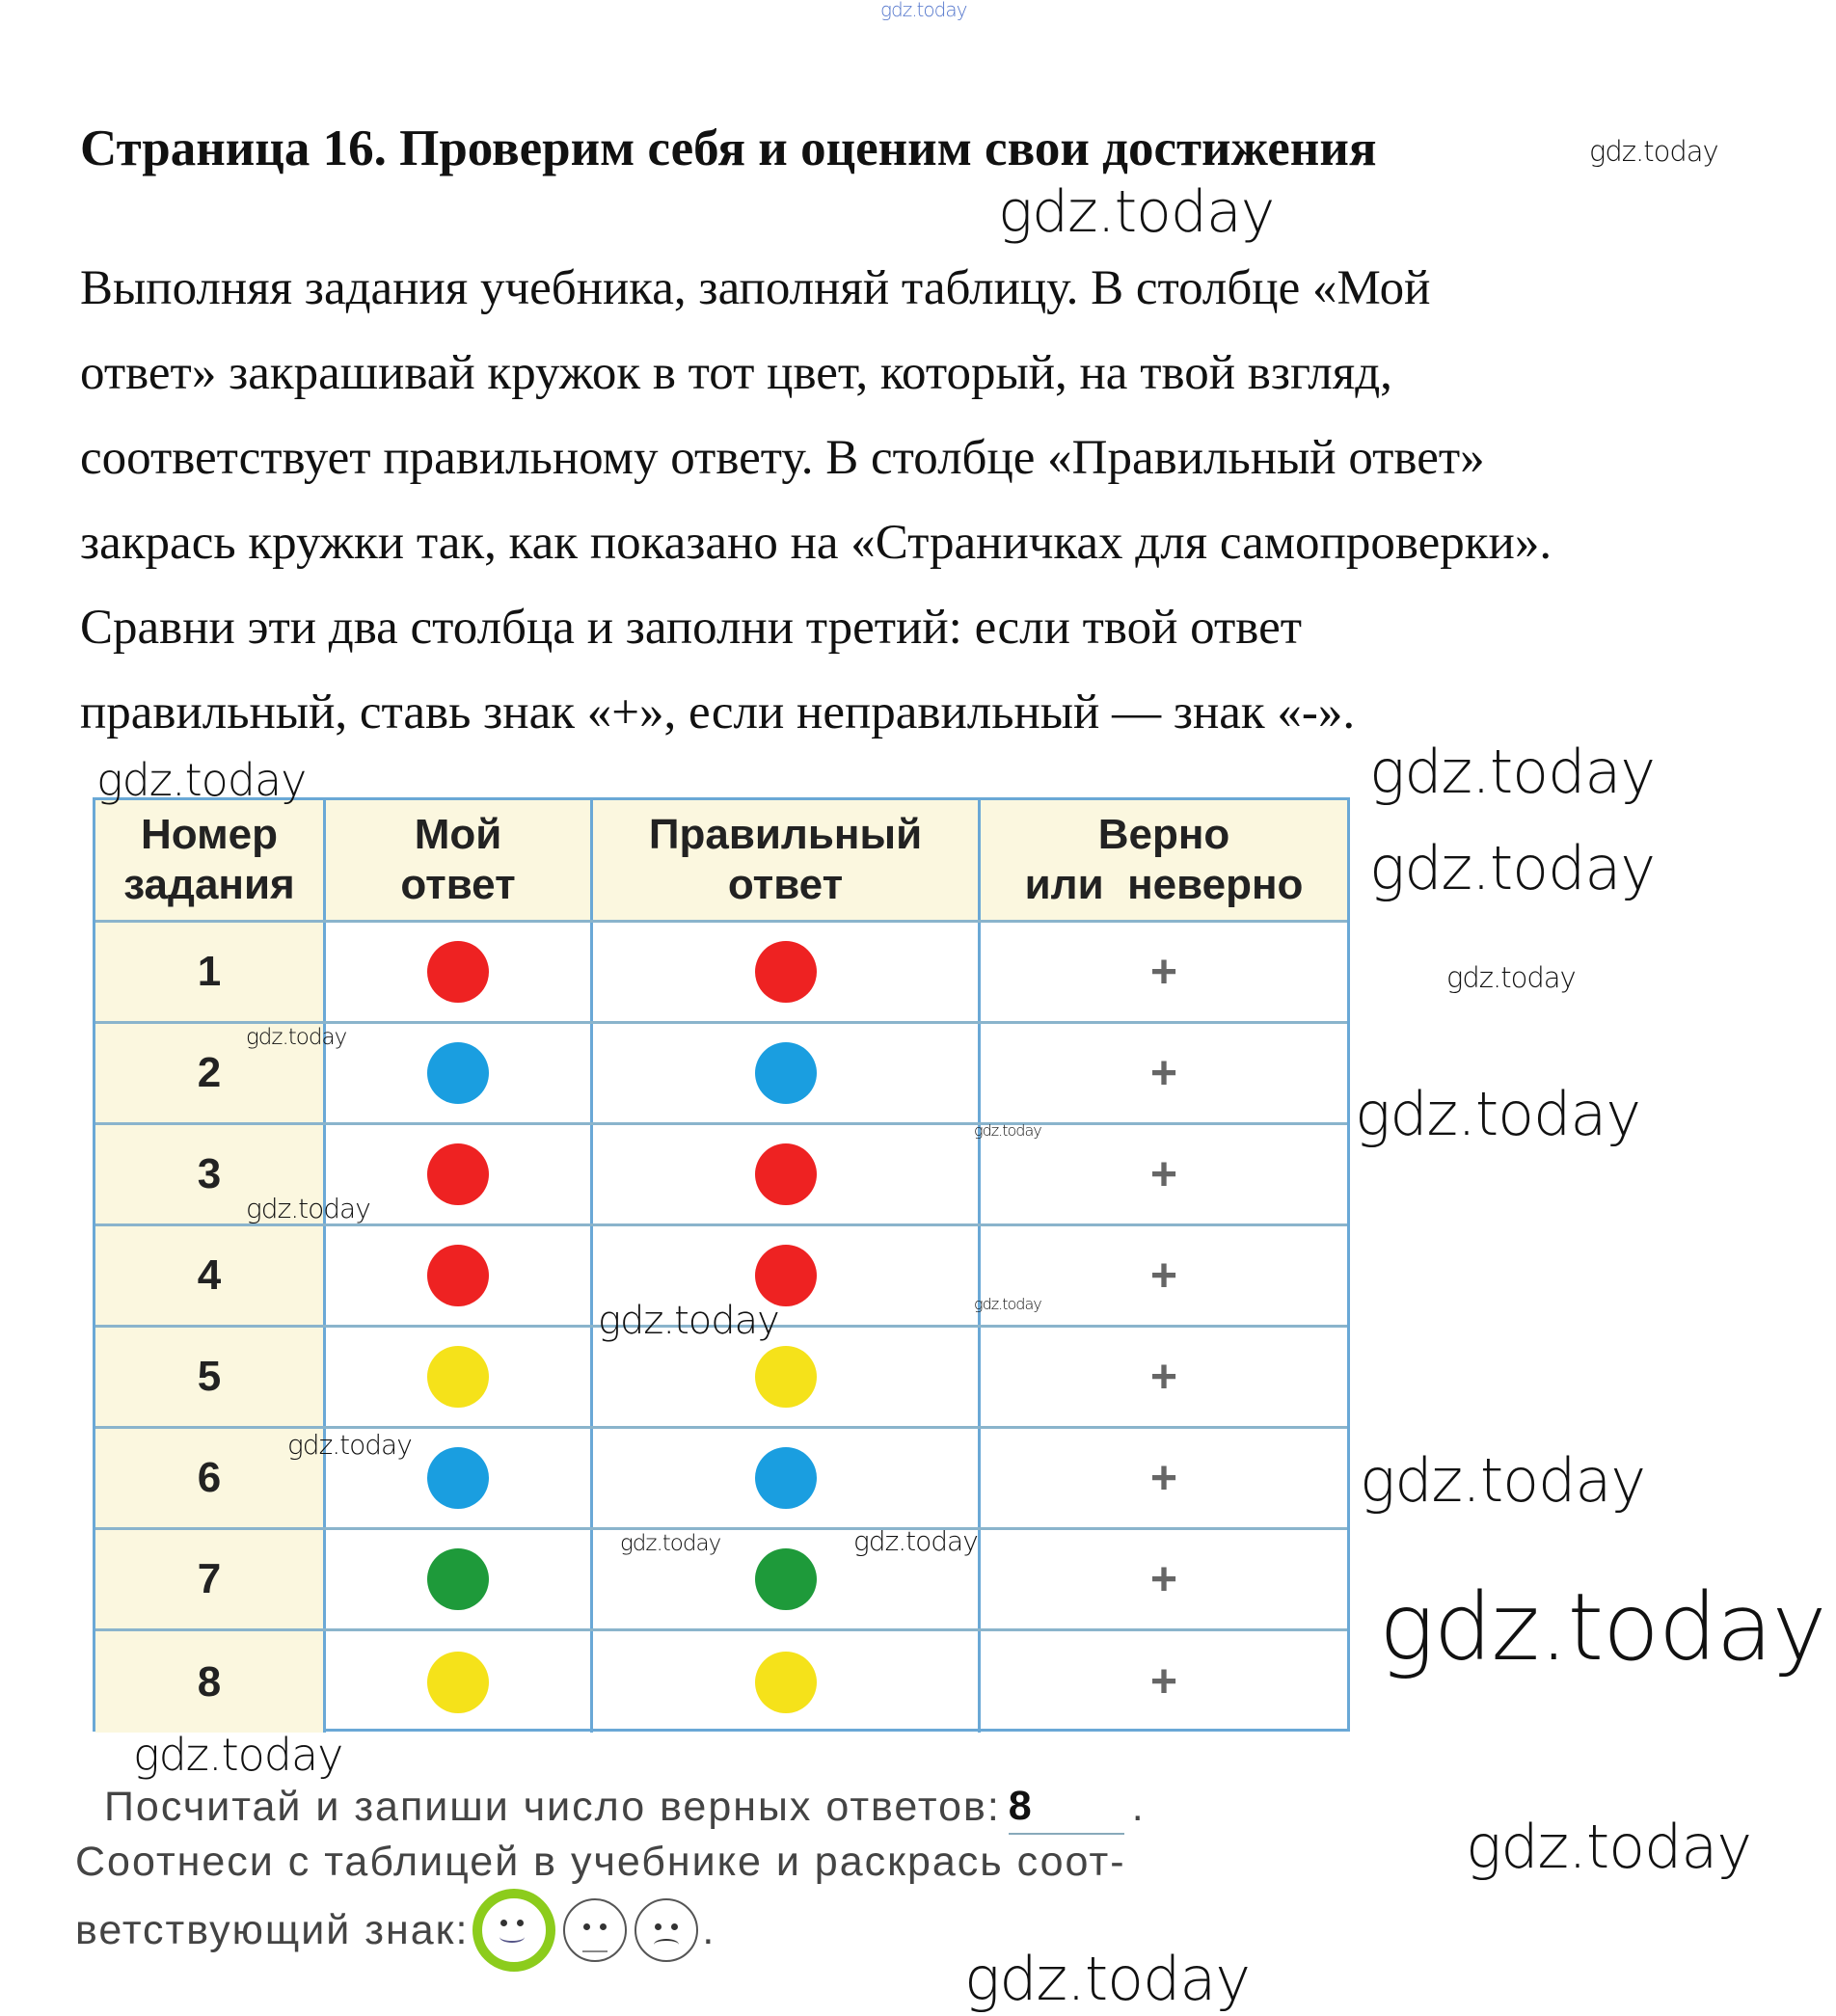 The height and width of the screenshot is (2016, 1836). What do you see at coordinates (209, 1275) in the screenshot?
I see `task-number: 4` at bounding box center [209, 1275].